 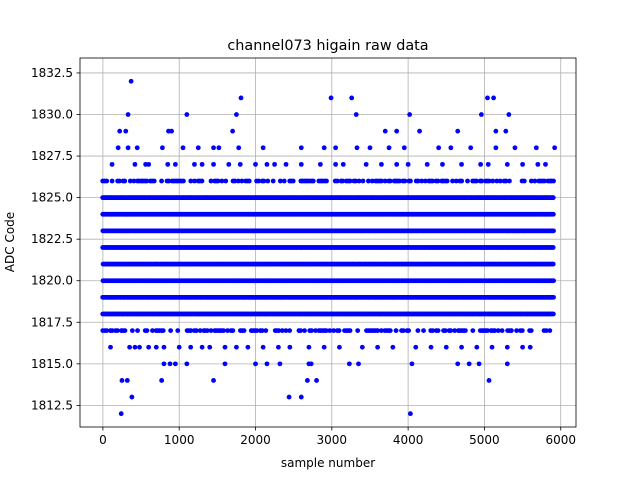 What do you see at coordinates (327, 46) in the screenshot?
I see `chart-title: channel073 higain raw data` at bounding box center [327, 46].